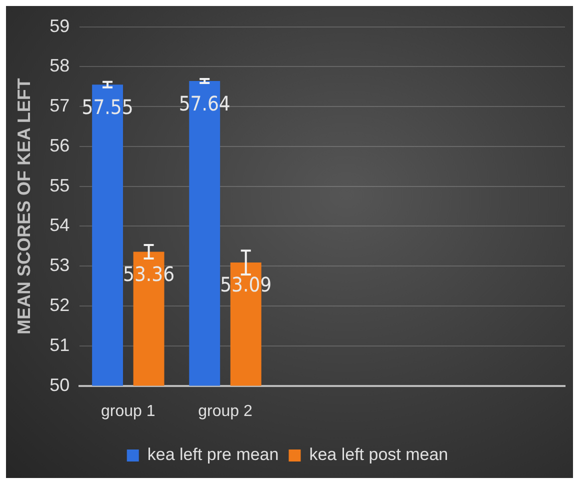  I want to click on y-tick-label: 57, so click(60, 106).